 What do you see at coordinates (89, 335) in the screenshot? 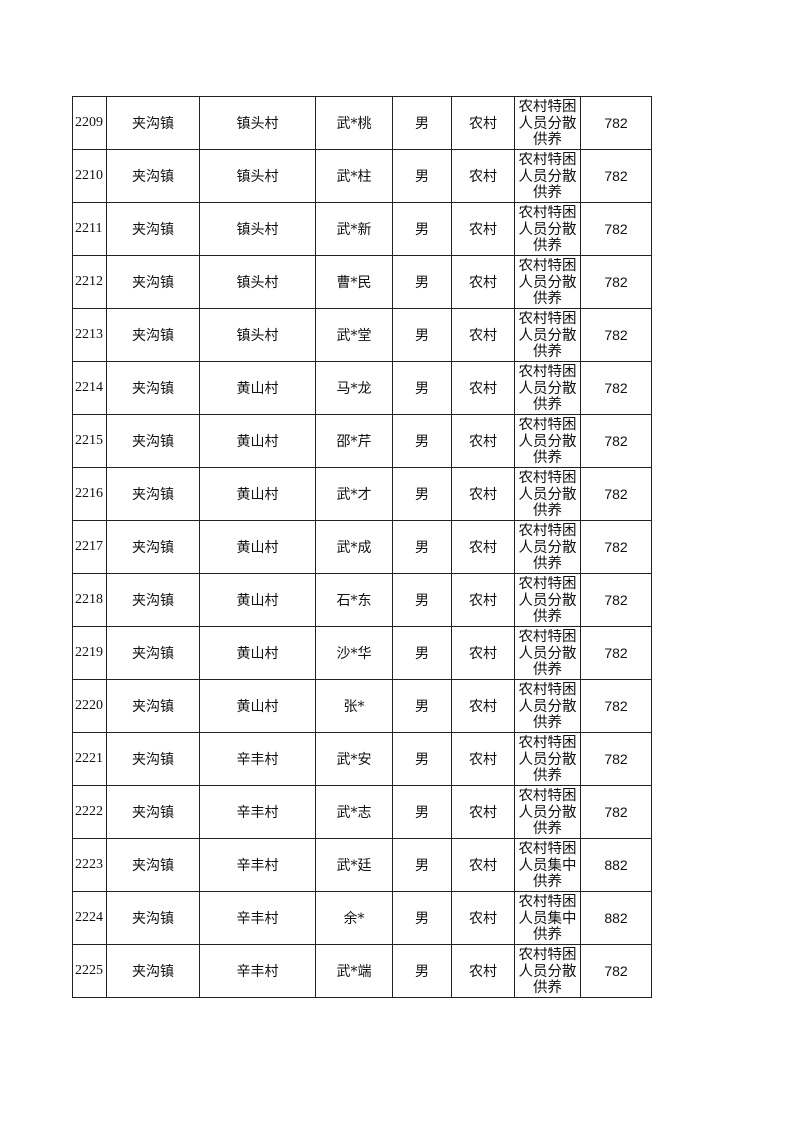
I see `row-number: 2213` at bounding box center [89, 335].